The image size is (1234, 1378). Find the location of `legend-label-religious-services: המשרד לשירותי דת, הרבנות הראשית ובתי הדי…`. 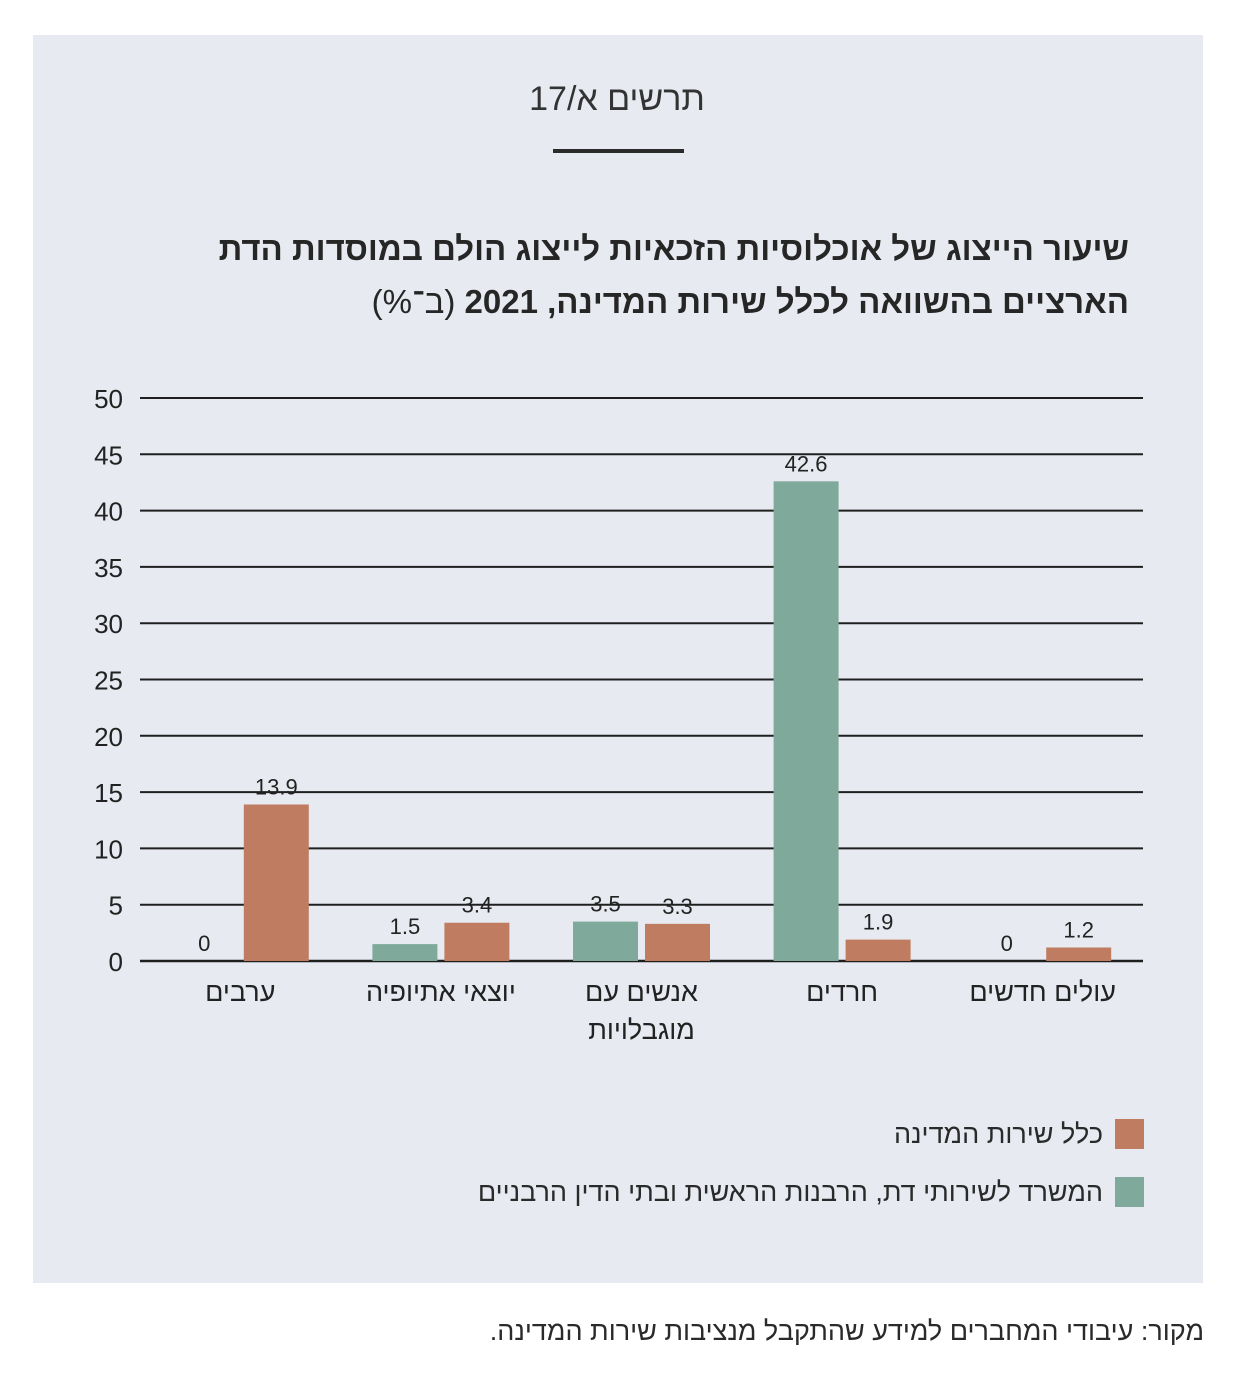

legend-label-religious-services: המשרד לשירותי דת, הרבנות הראשית ובתי הדי… is located at coordinates (790, 1191).